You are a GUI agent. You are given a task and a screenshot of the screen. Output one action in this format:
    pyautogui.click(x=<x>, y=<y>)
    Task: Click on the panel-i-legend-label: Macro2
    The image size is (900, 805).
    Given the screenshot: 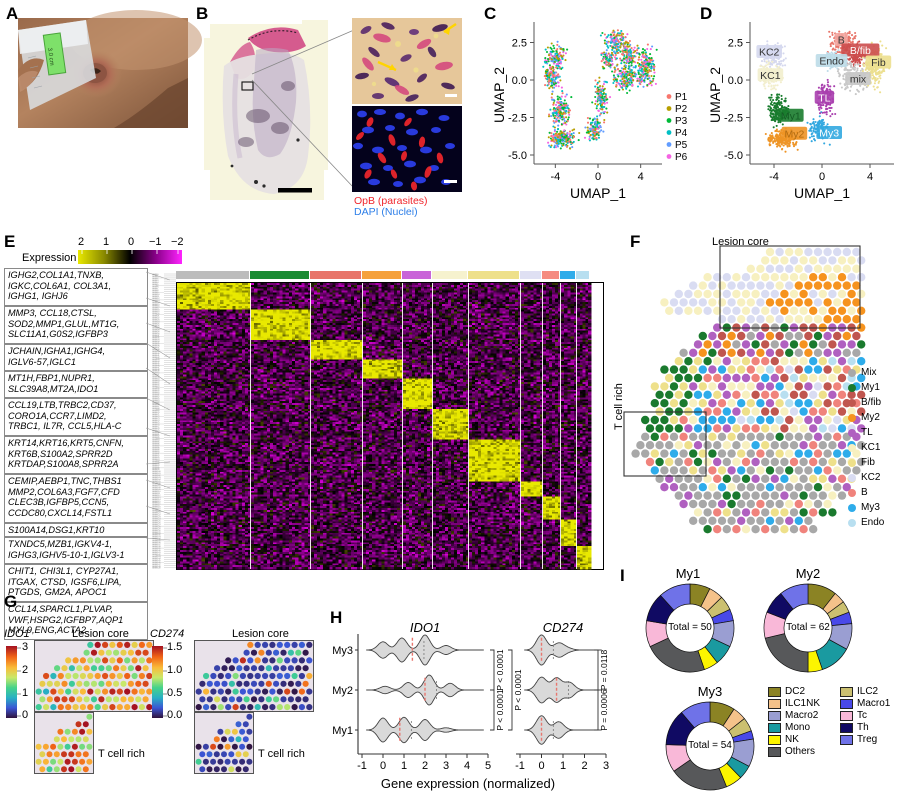 What is the action you would take?
    pyautogui.click(x=801, y=715)
    